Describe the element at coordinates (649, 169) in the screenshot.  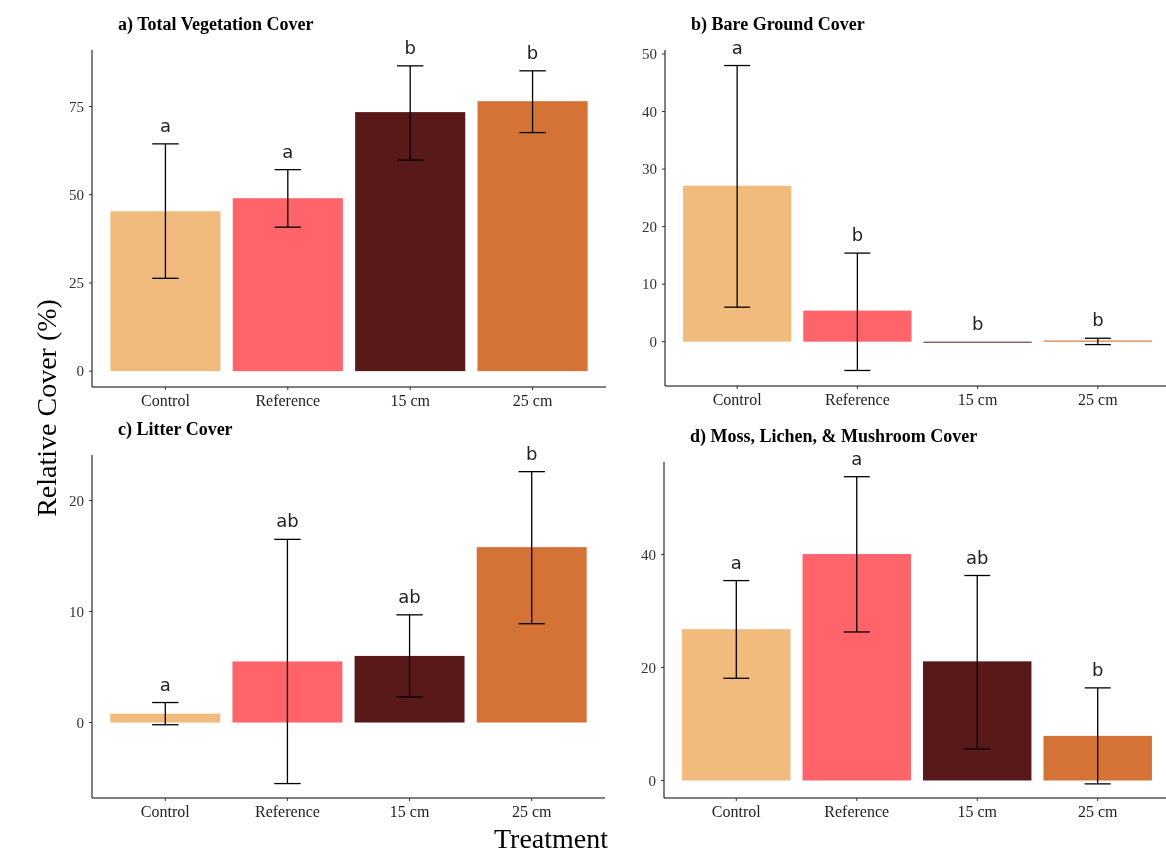
I see `y-tick-label: 30` at that location.